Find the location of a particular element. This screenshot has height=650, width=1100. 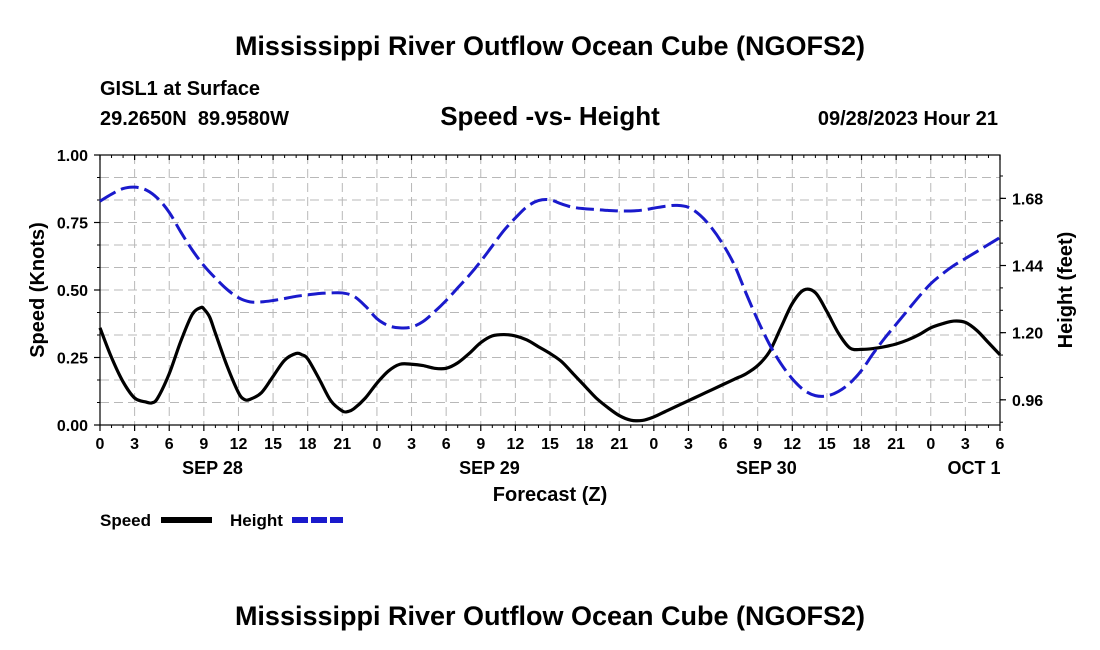

timestamp-label: 09/28/2023 Hour 21 is located at coordinates (908, 119).